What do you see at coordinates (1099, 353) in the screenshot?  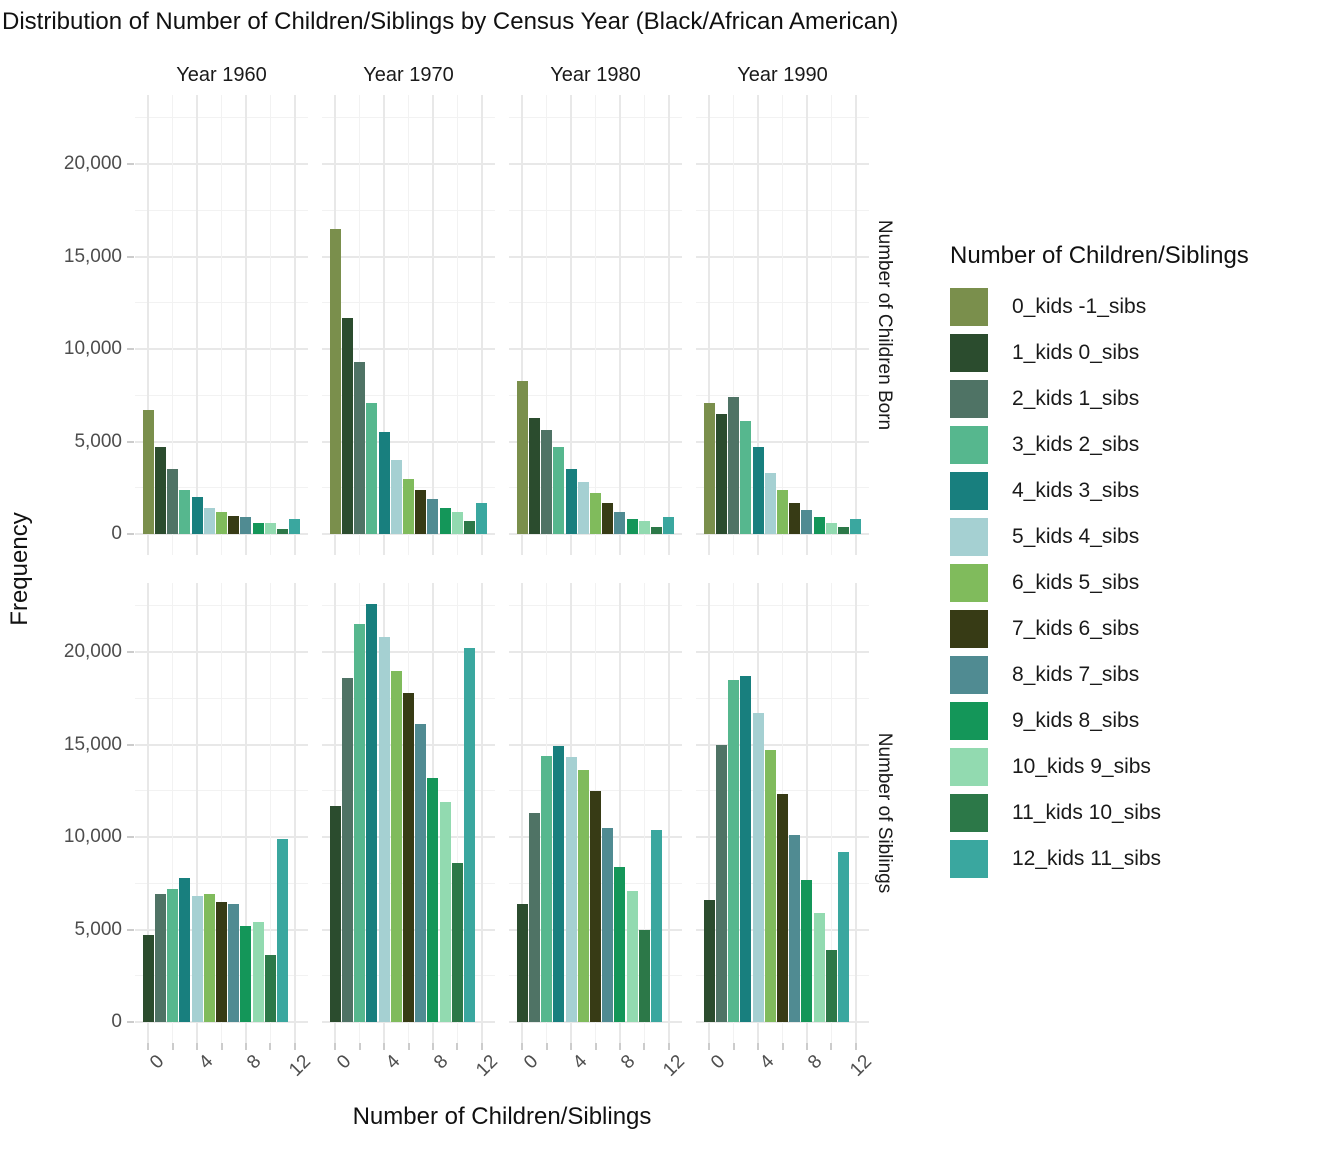 I see `legend-item: 1_kids 0_sibs` at bounding box center [1099, 353].